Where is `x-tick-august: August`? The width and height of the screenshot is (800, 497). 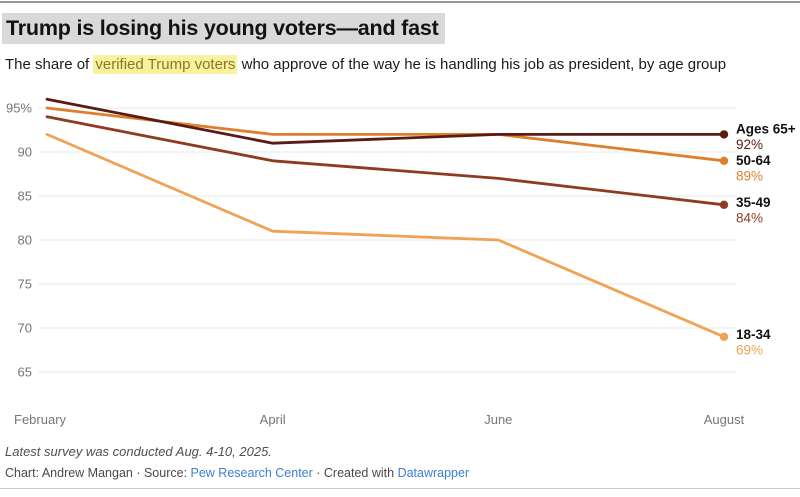
x-tick-august: August is located at coordinates (724, 419).